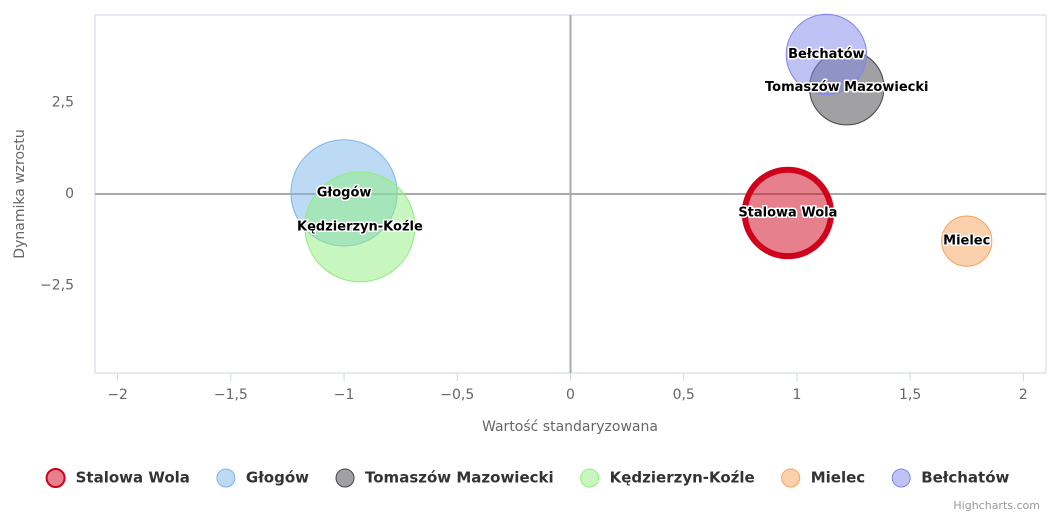  I want to click on legend-label: Tomaszów Mazowiecki, so click(459, 478).